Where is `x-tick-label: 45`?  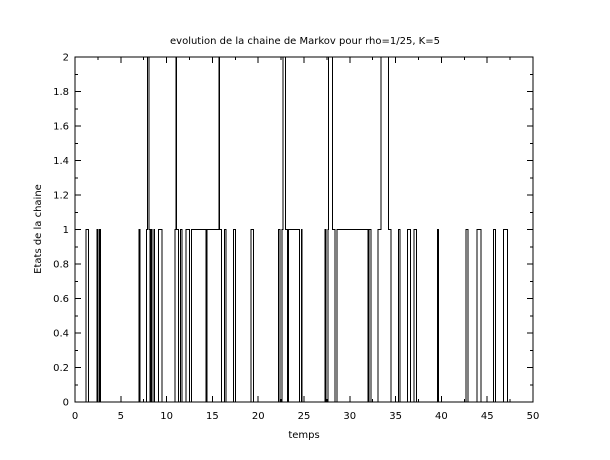
x-tick-label: 45 is located at coordinates (487, 416).